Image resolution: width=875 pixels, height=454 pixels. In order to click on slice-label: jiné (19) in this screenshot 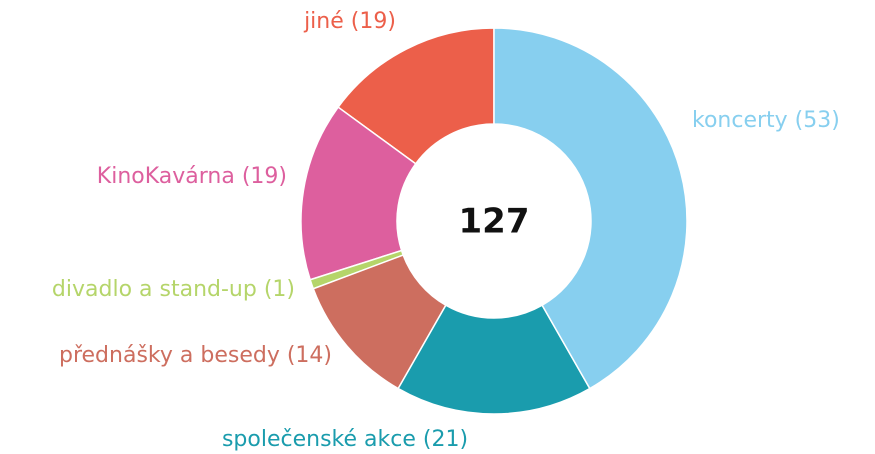, I will do `click(349, 21)`.